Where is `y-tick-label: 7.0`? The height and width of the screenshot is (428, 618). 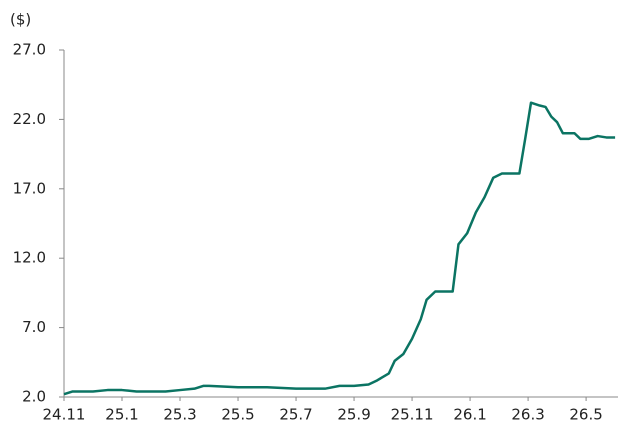 y-tick-label: 7.0 is located at coordinates (34, 327).